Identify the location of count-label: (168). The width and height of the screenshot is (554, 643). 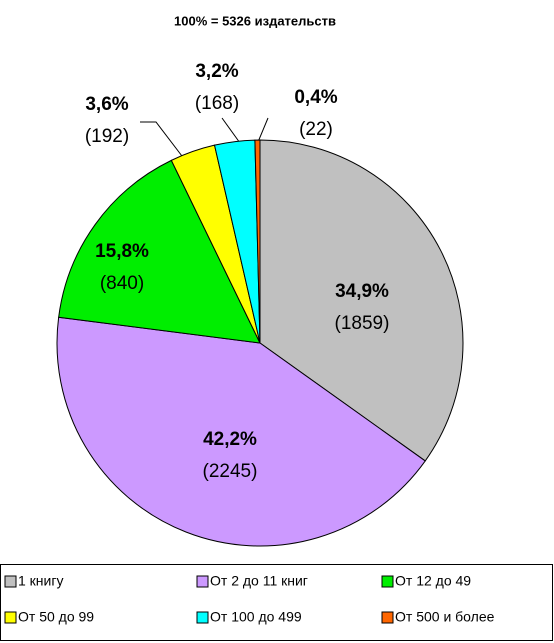
(217, 103).